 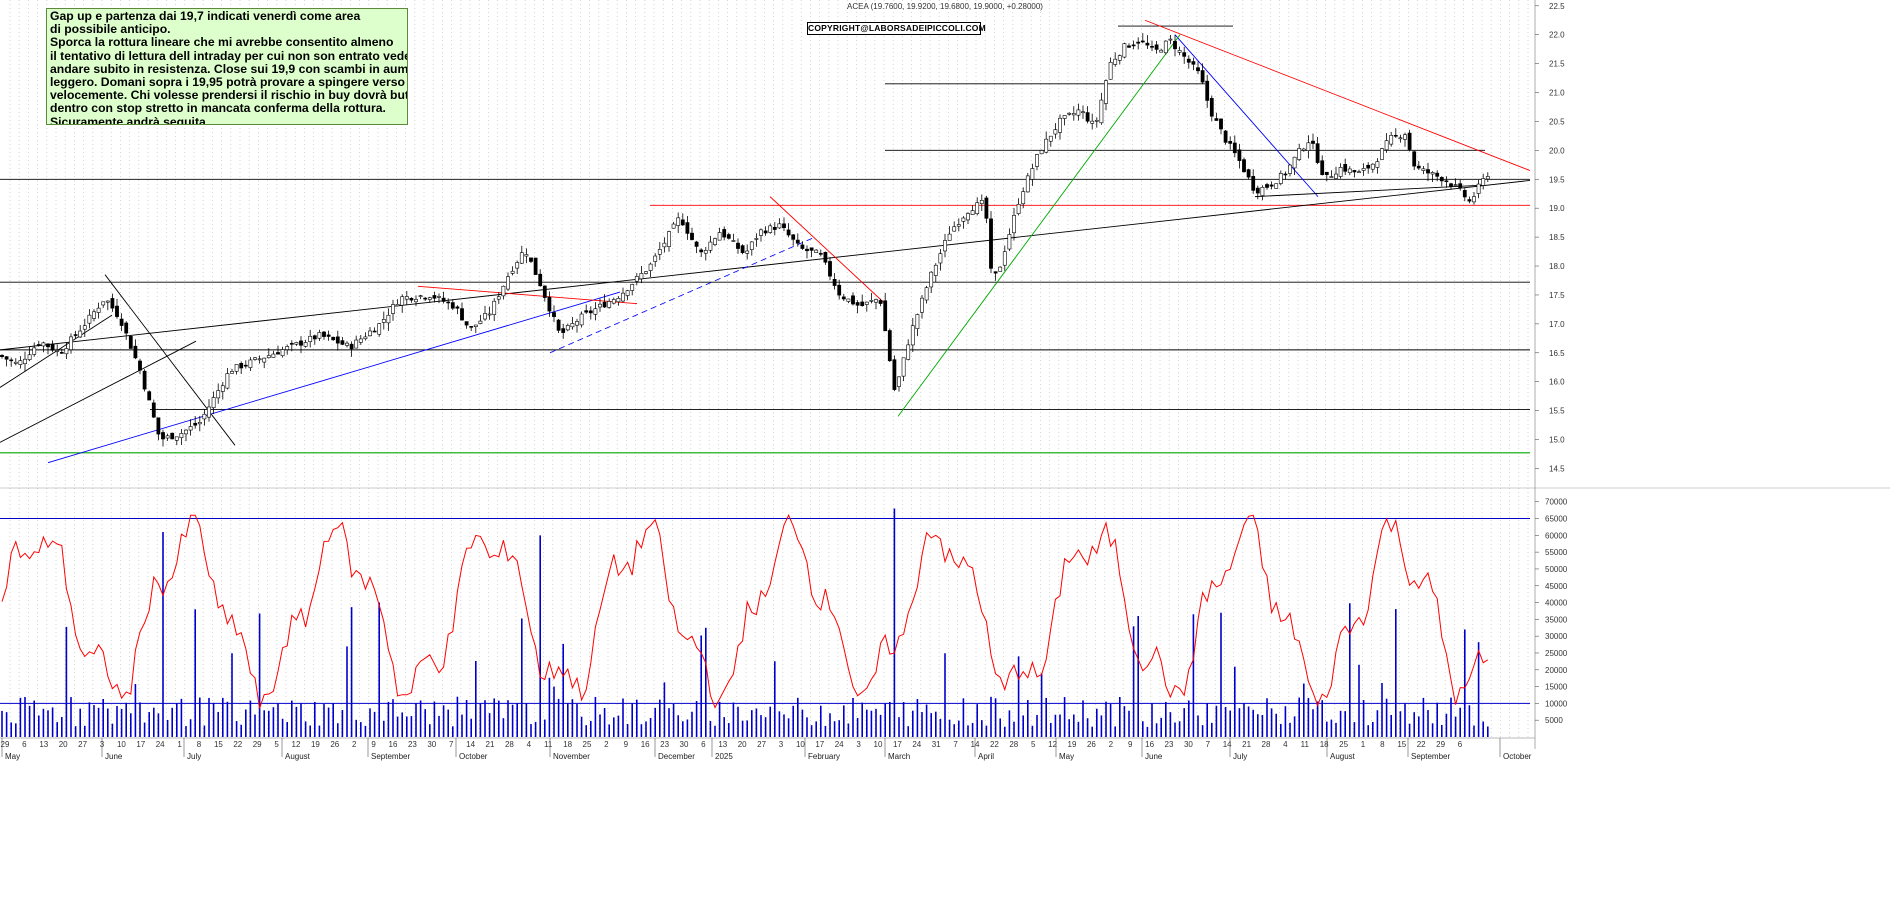 I want to click on x-day-label: 24, so click(x=160, y=744).